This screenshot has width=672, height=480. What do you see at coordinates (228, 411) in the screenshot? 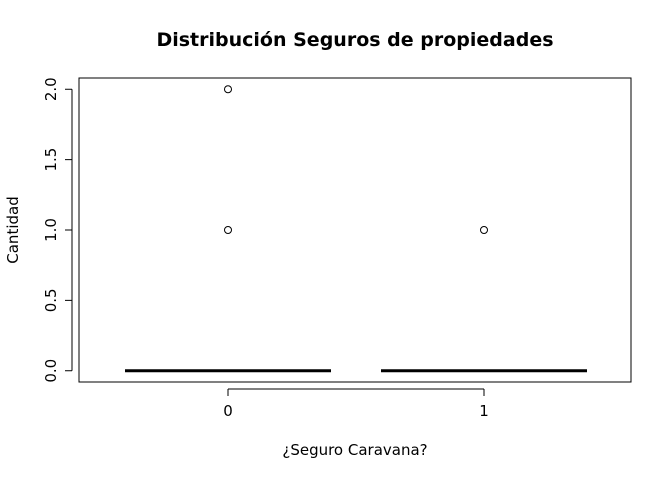
I see `x-tick-label: 0` at bounding box center [228, 411].